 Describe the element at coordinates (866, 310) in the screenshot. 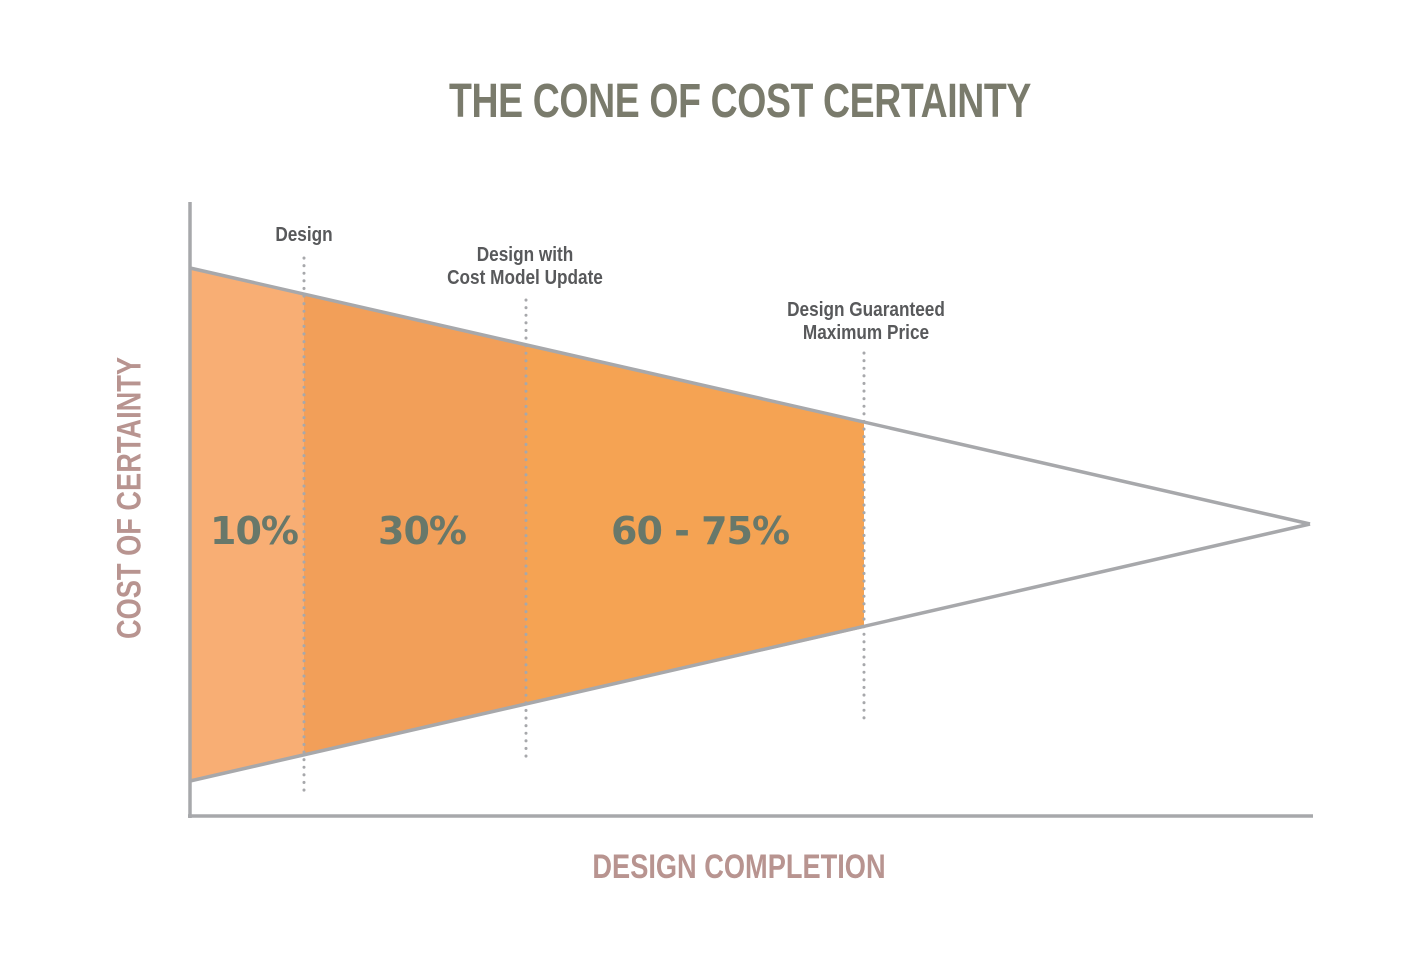

I see `stage-label-line: Design Guaranteed` at that location.